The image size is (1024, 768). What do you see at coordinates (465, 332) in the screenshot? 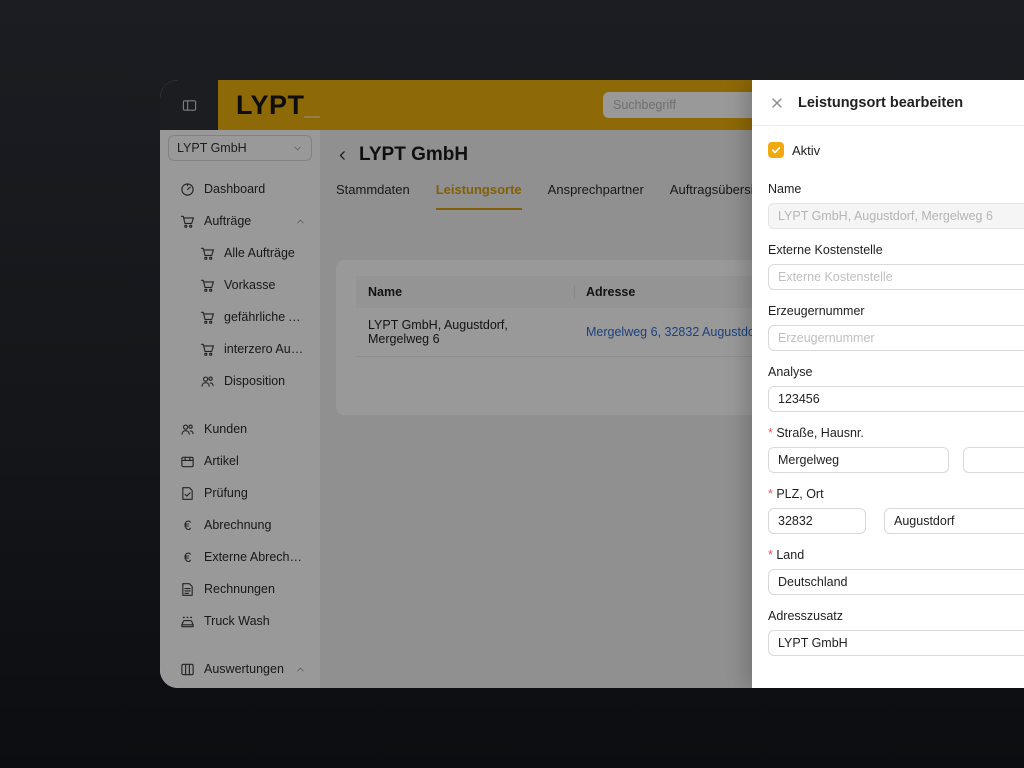
I see `cell-name: LYPT GmbH, Augustdorf, Mergelweg 6` at bounding box center [465, 332].